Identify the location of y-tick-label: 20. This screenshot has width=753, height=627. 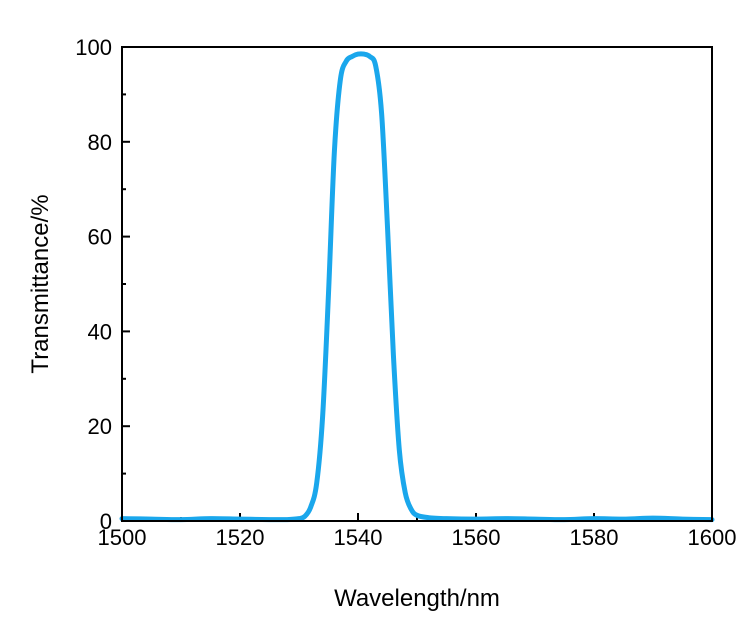
(100, 426).